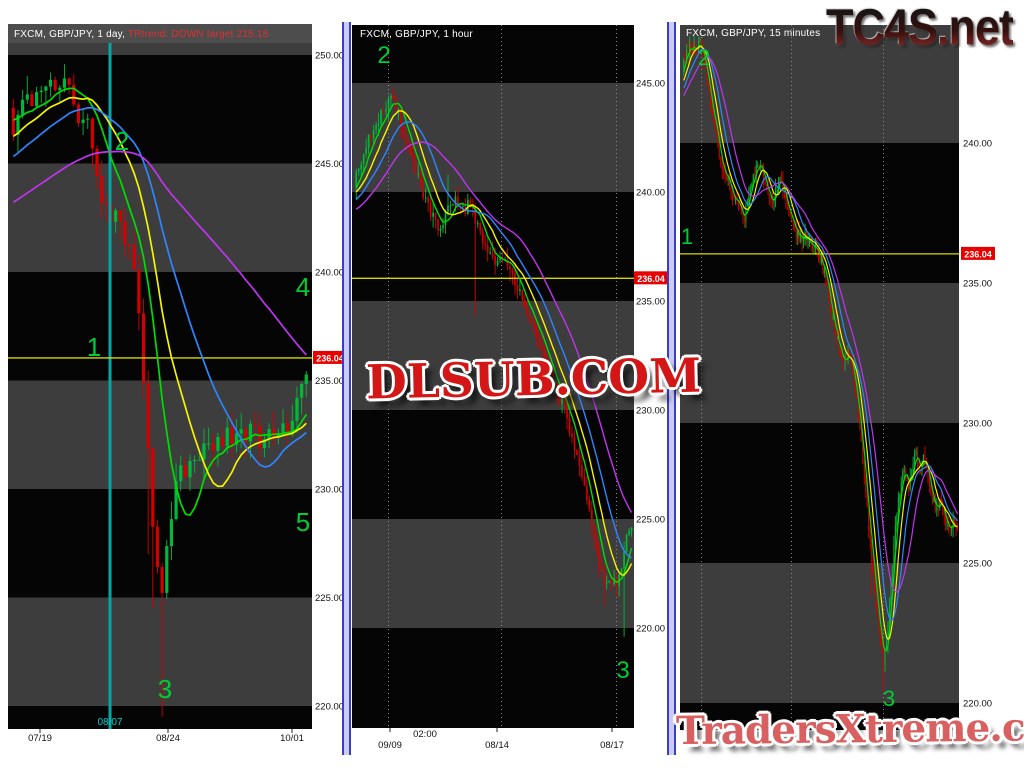  I want to click on chart3-symbol-label: FXCM, GBP/JPY, 15 minutes, so click(753, 33).